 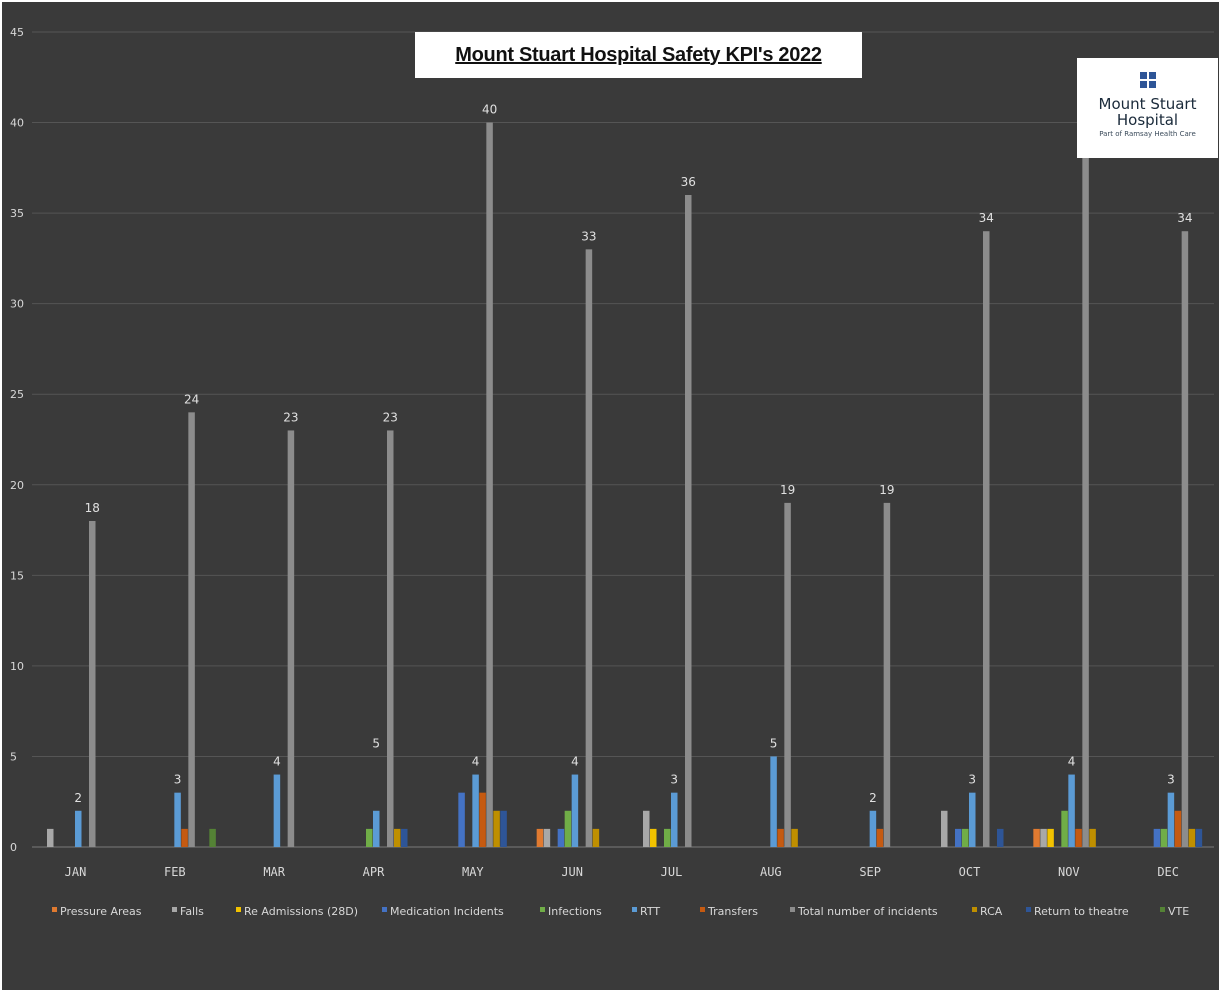 What do you see at coordinates (986, 218) in the screenshot?
I see `data-label: 34` at bounding box center [986, 218].